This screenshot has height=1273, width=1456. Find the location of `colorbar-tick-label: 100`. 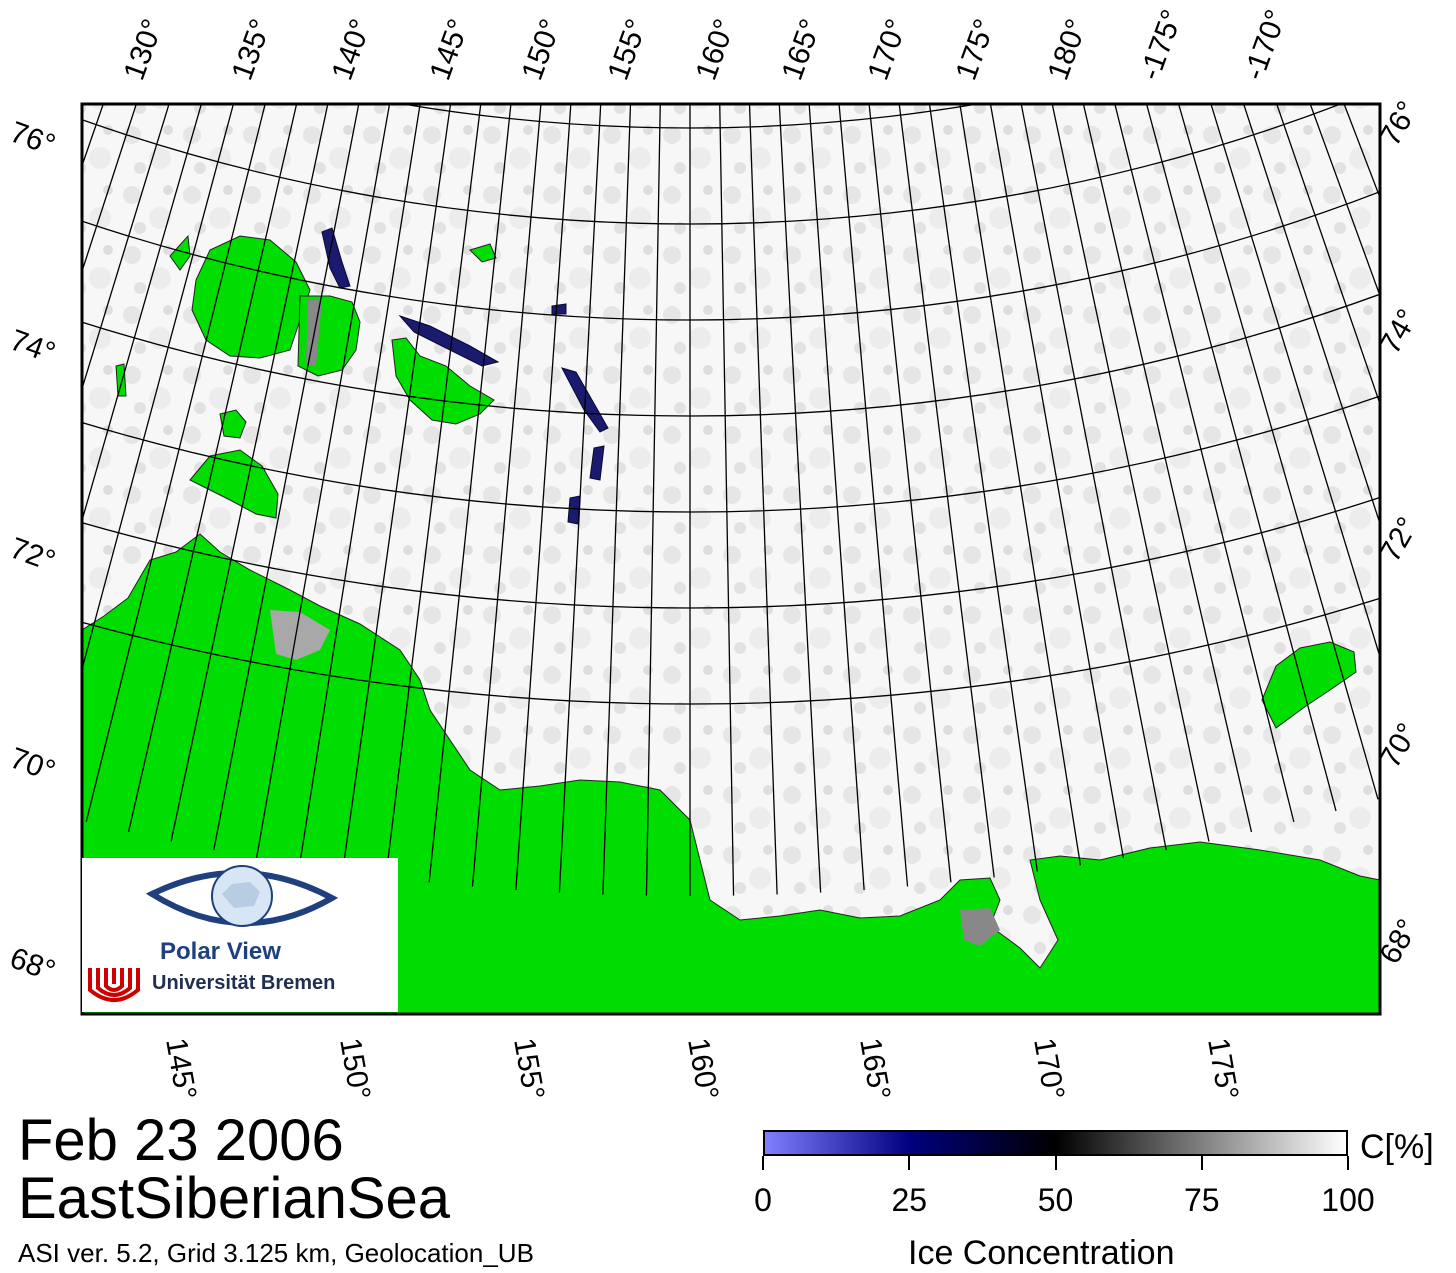

colorbar-tick-label: 100 is located at coordinates (1348, 1200).